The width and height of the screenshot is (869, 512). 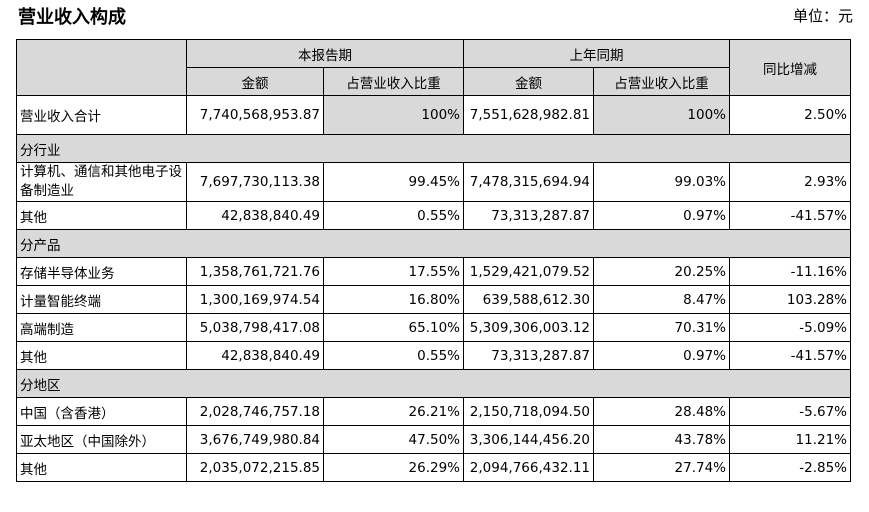 I want to click on cur-ratio-cell: 99.45%, so click(x=393, y=182).